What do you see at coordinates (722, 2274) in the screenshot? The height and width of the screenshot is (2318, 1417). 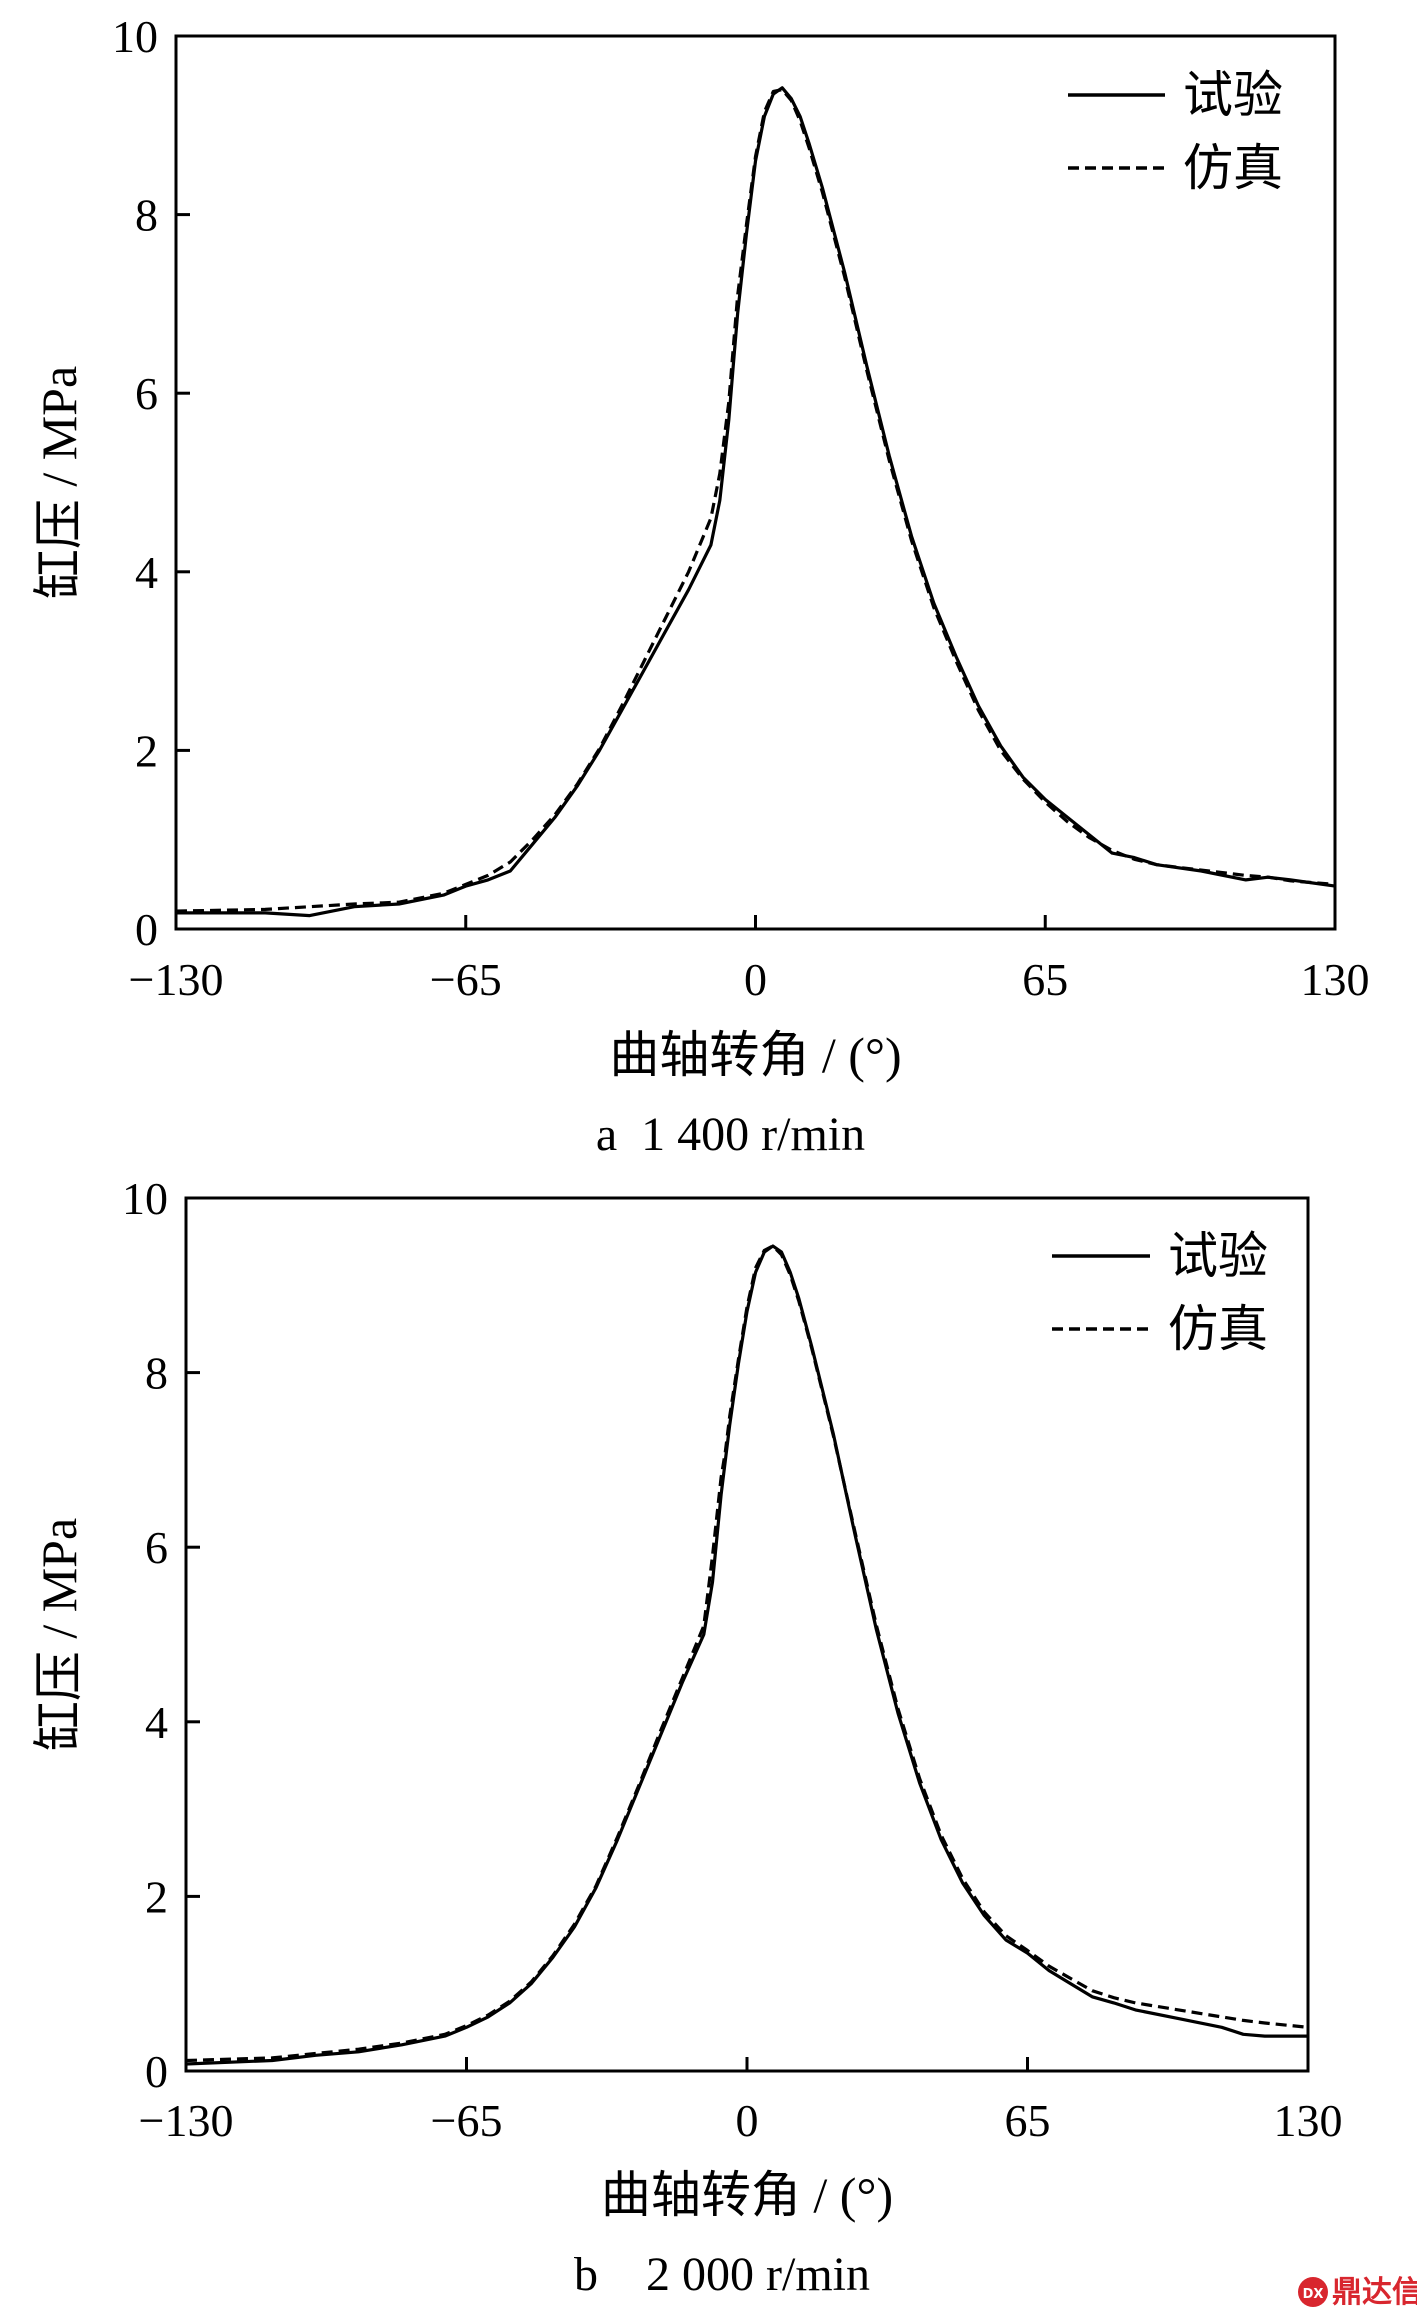 I see `chart-caption: b 2 000 r/min` at bounding box center [722, 2274].